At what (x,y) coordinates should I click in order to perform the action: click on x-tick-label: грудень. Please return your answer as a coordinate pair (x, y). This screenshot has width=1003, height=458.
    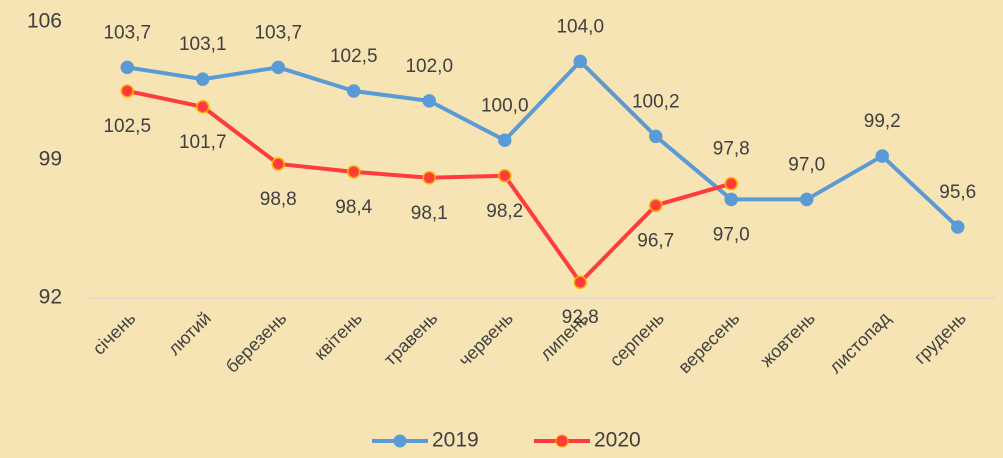
    Looking at the image, I should click on (940, 338).